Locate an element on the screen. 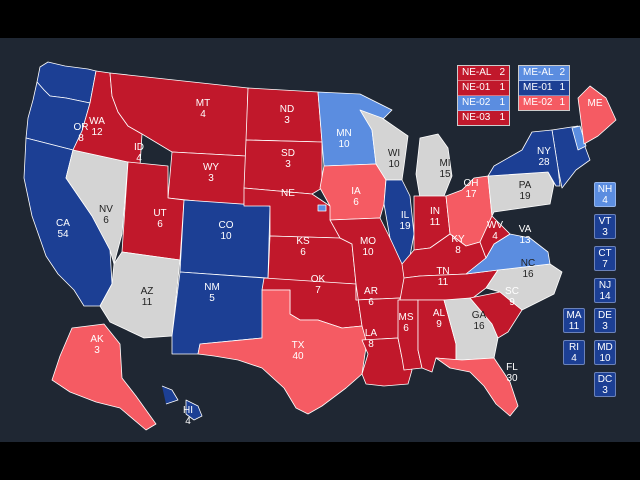 The width and height of the screenshot is (640, 480). state-label-nc: NC is located at coordinates (528, 263).